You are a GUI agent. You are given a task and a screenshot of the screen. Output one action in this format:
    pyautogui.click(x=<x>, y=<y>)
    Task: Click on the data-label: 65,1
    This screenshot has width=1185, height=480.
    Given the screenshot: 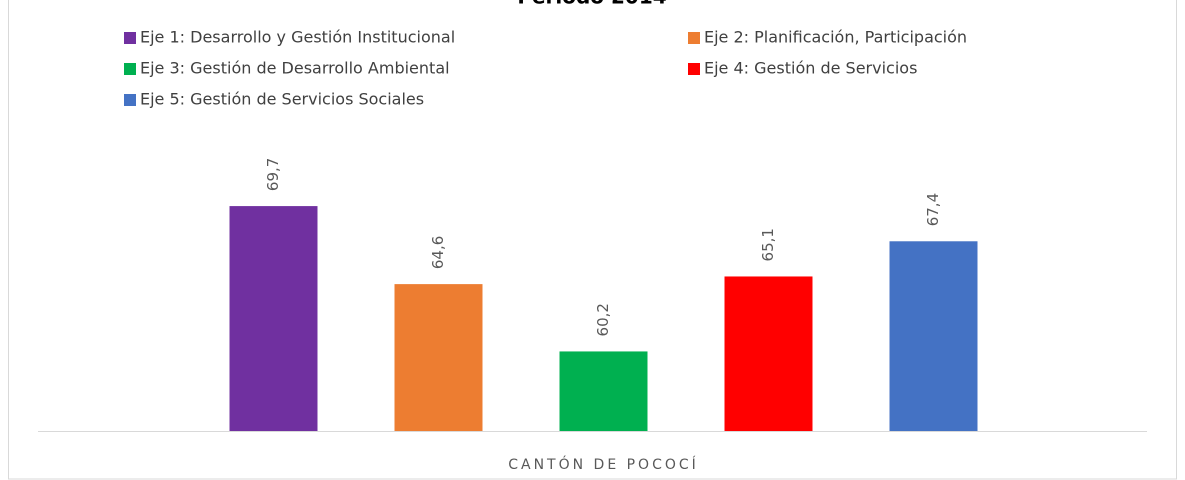 What is the action you would take?
    pyautogui.click(x=768, y=244)
    